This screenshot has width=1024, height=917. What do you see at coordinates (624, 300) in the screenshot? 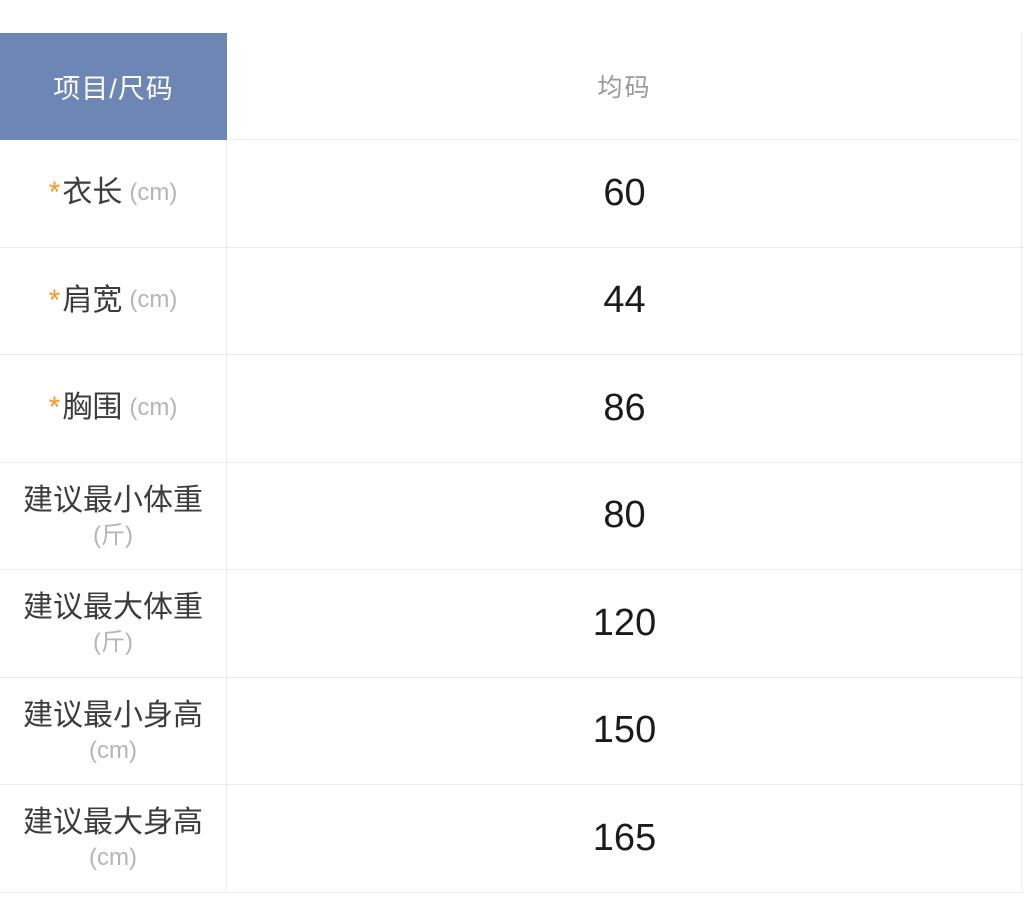
I see `row-value: 44` at bounding box center [624, 300].